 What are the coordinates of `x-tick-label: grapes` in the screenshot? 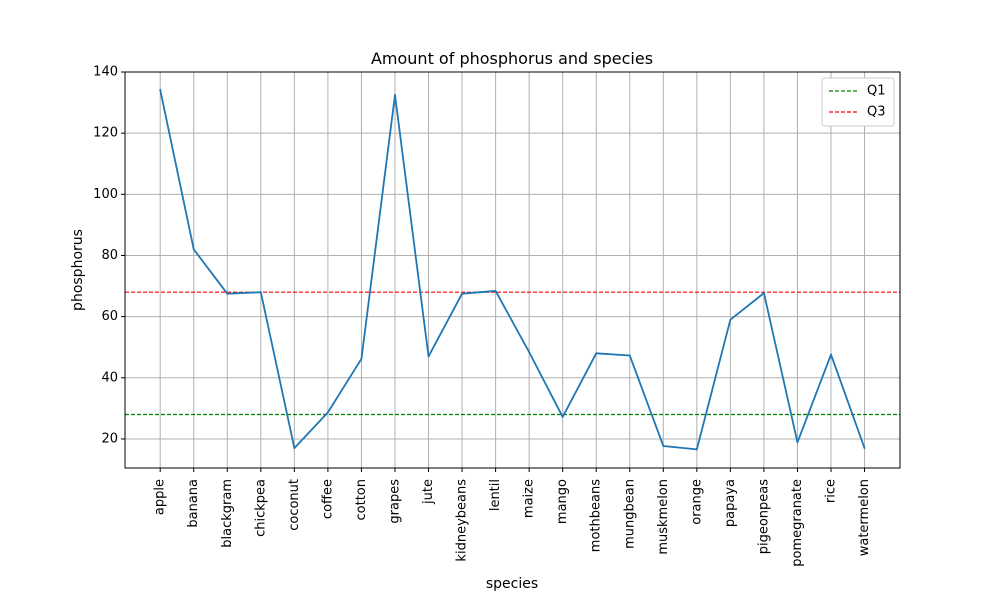 It's located at (394, 501).